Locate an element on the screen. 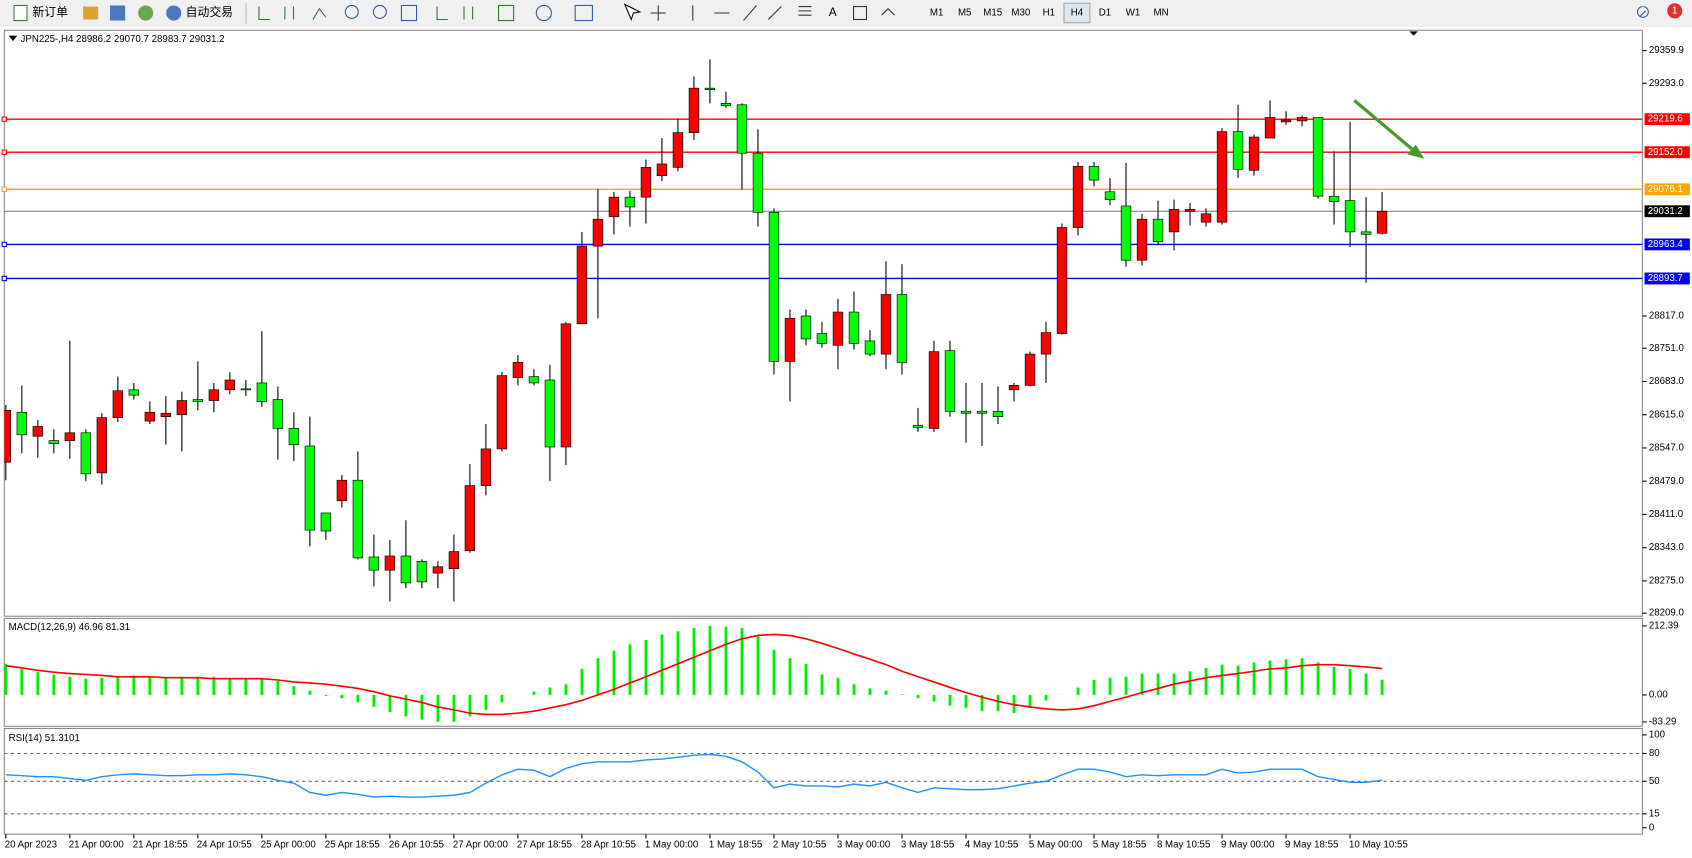 This screenshot has width=1692, height=858. x-tick-label: 28 Apr 10:55 is located at coordinates (608, 845).